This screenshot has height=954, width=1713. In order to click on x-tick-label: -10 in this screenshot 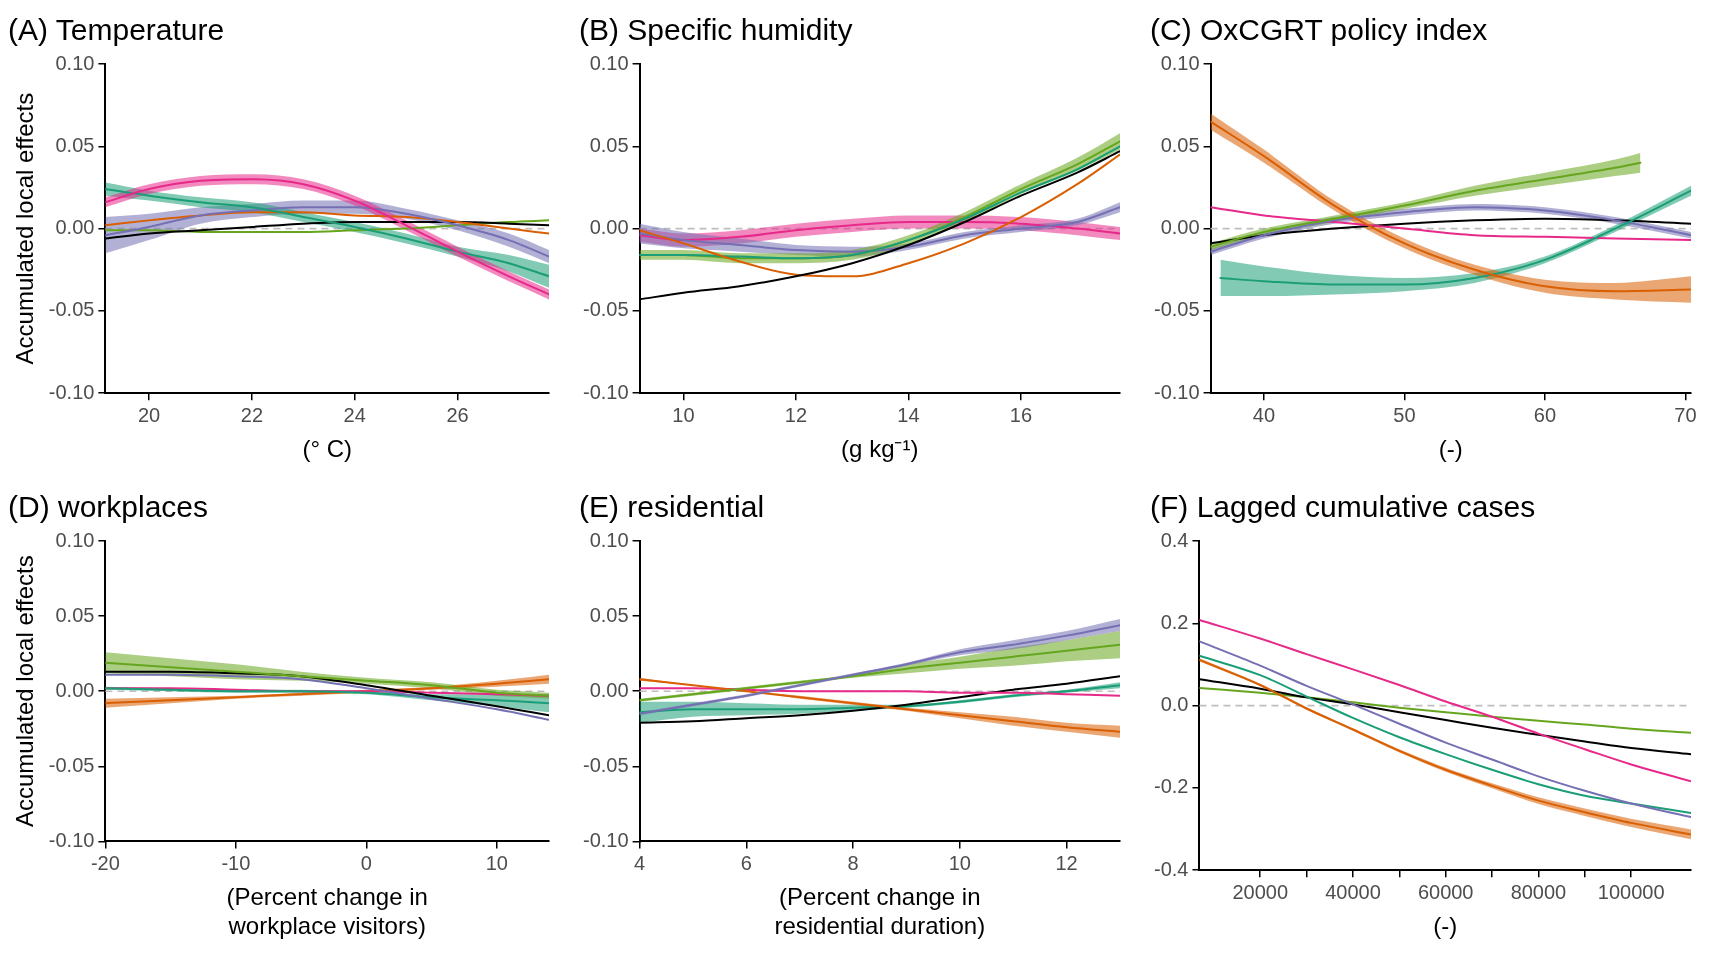, I will do `click(236, 862)`.